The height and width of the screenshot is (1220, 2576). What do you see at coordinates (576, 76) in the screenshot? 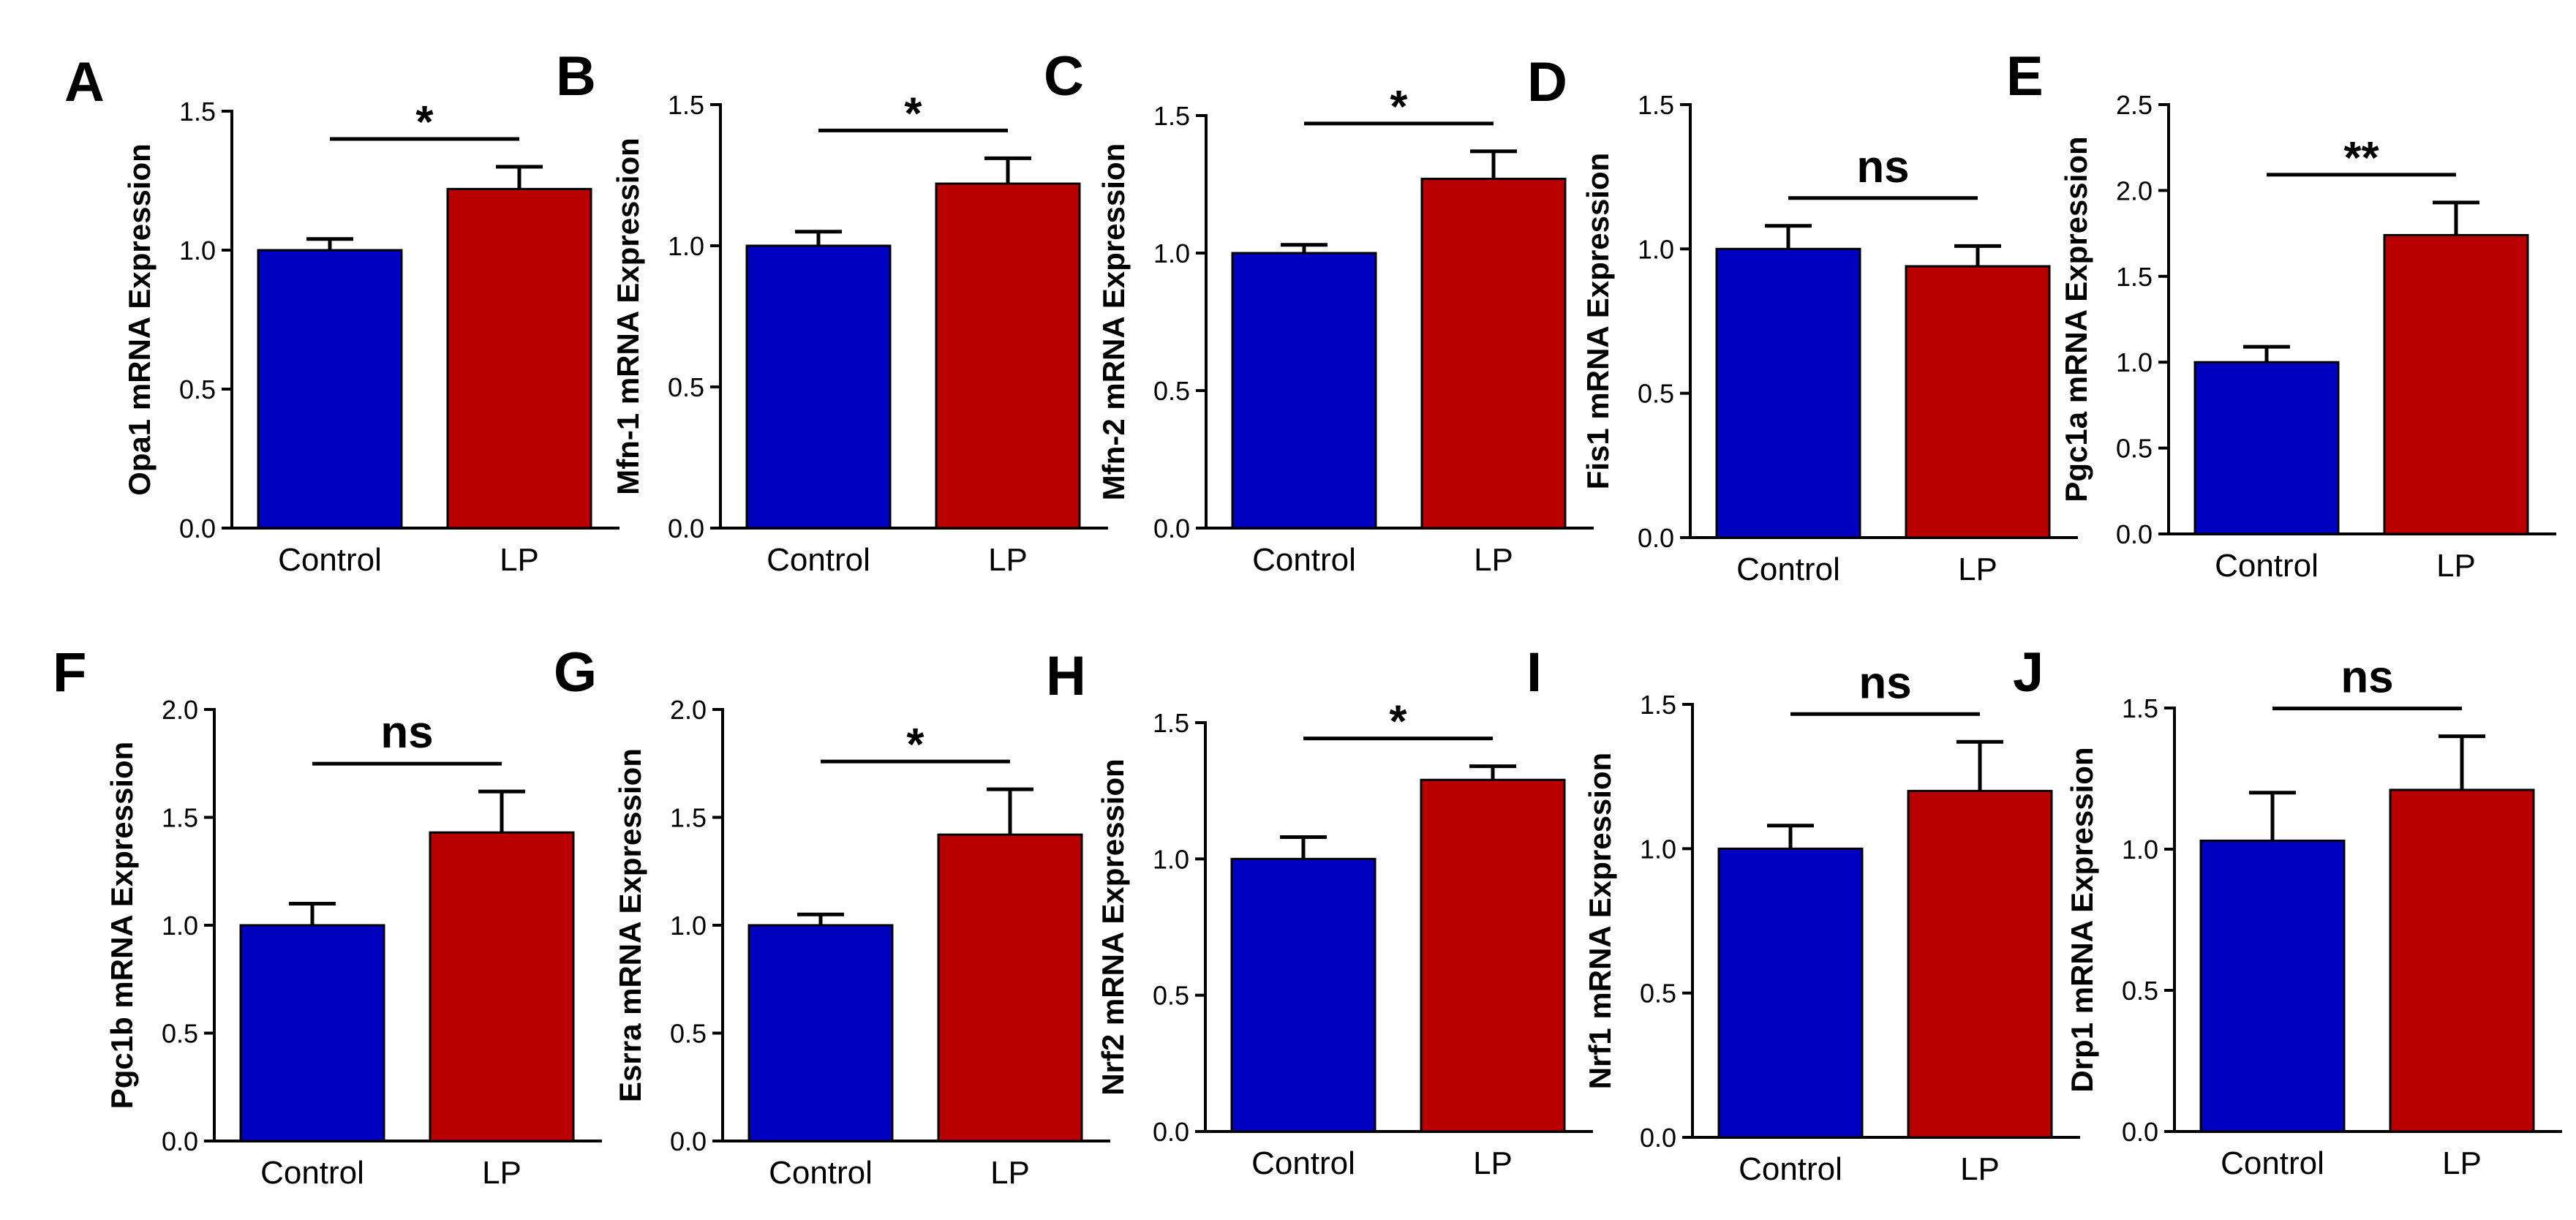
I see `panel-letter: B` at bounding box center [576, 76].